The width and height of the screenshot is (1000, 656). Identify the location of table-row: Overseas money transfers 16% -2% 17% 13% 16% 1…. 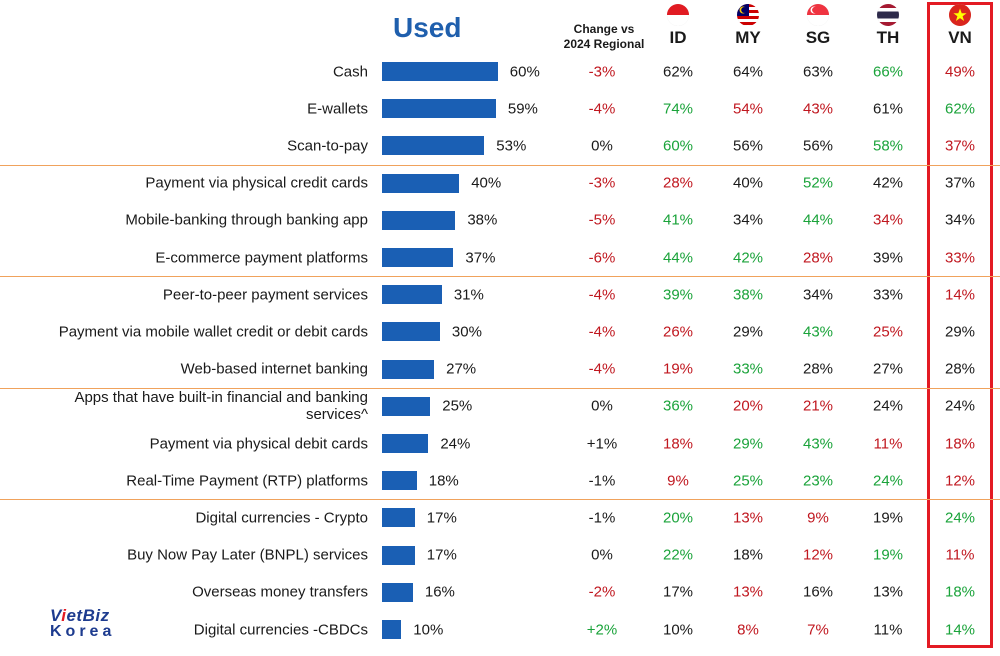
(500, 592).